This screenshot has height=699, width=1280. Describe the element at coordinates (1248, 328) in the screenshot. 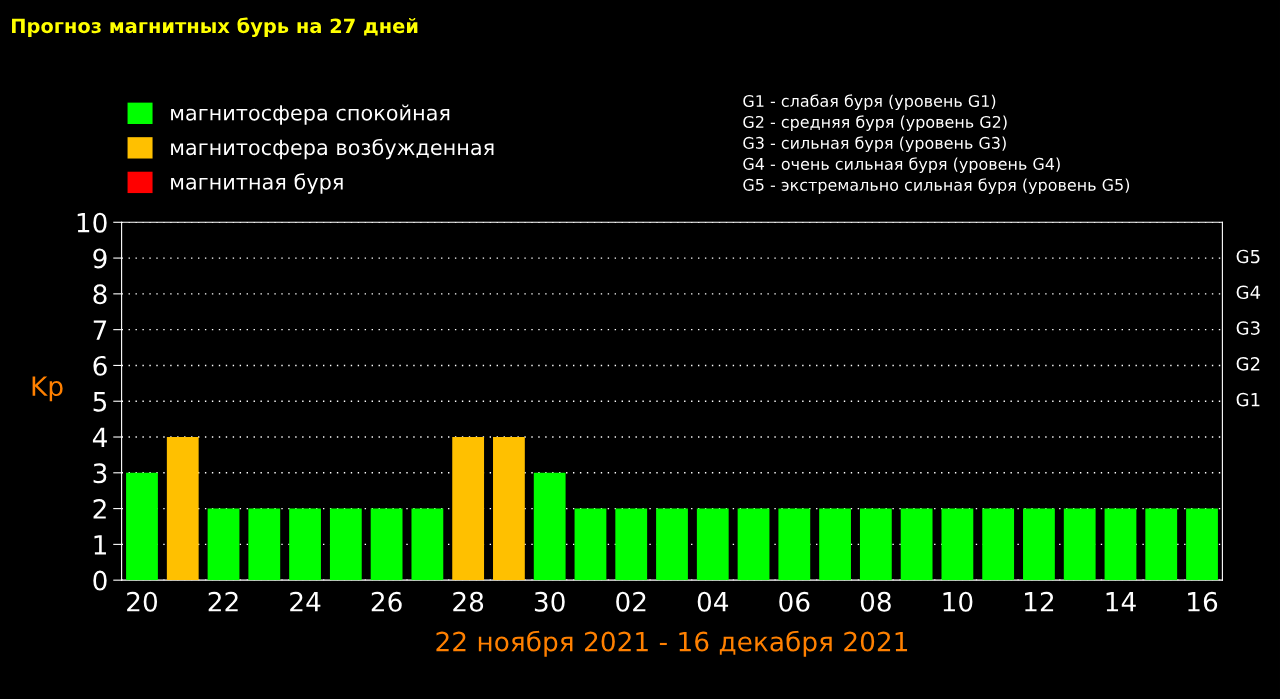

I see `text: G3` at that location.